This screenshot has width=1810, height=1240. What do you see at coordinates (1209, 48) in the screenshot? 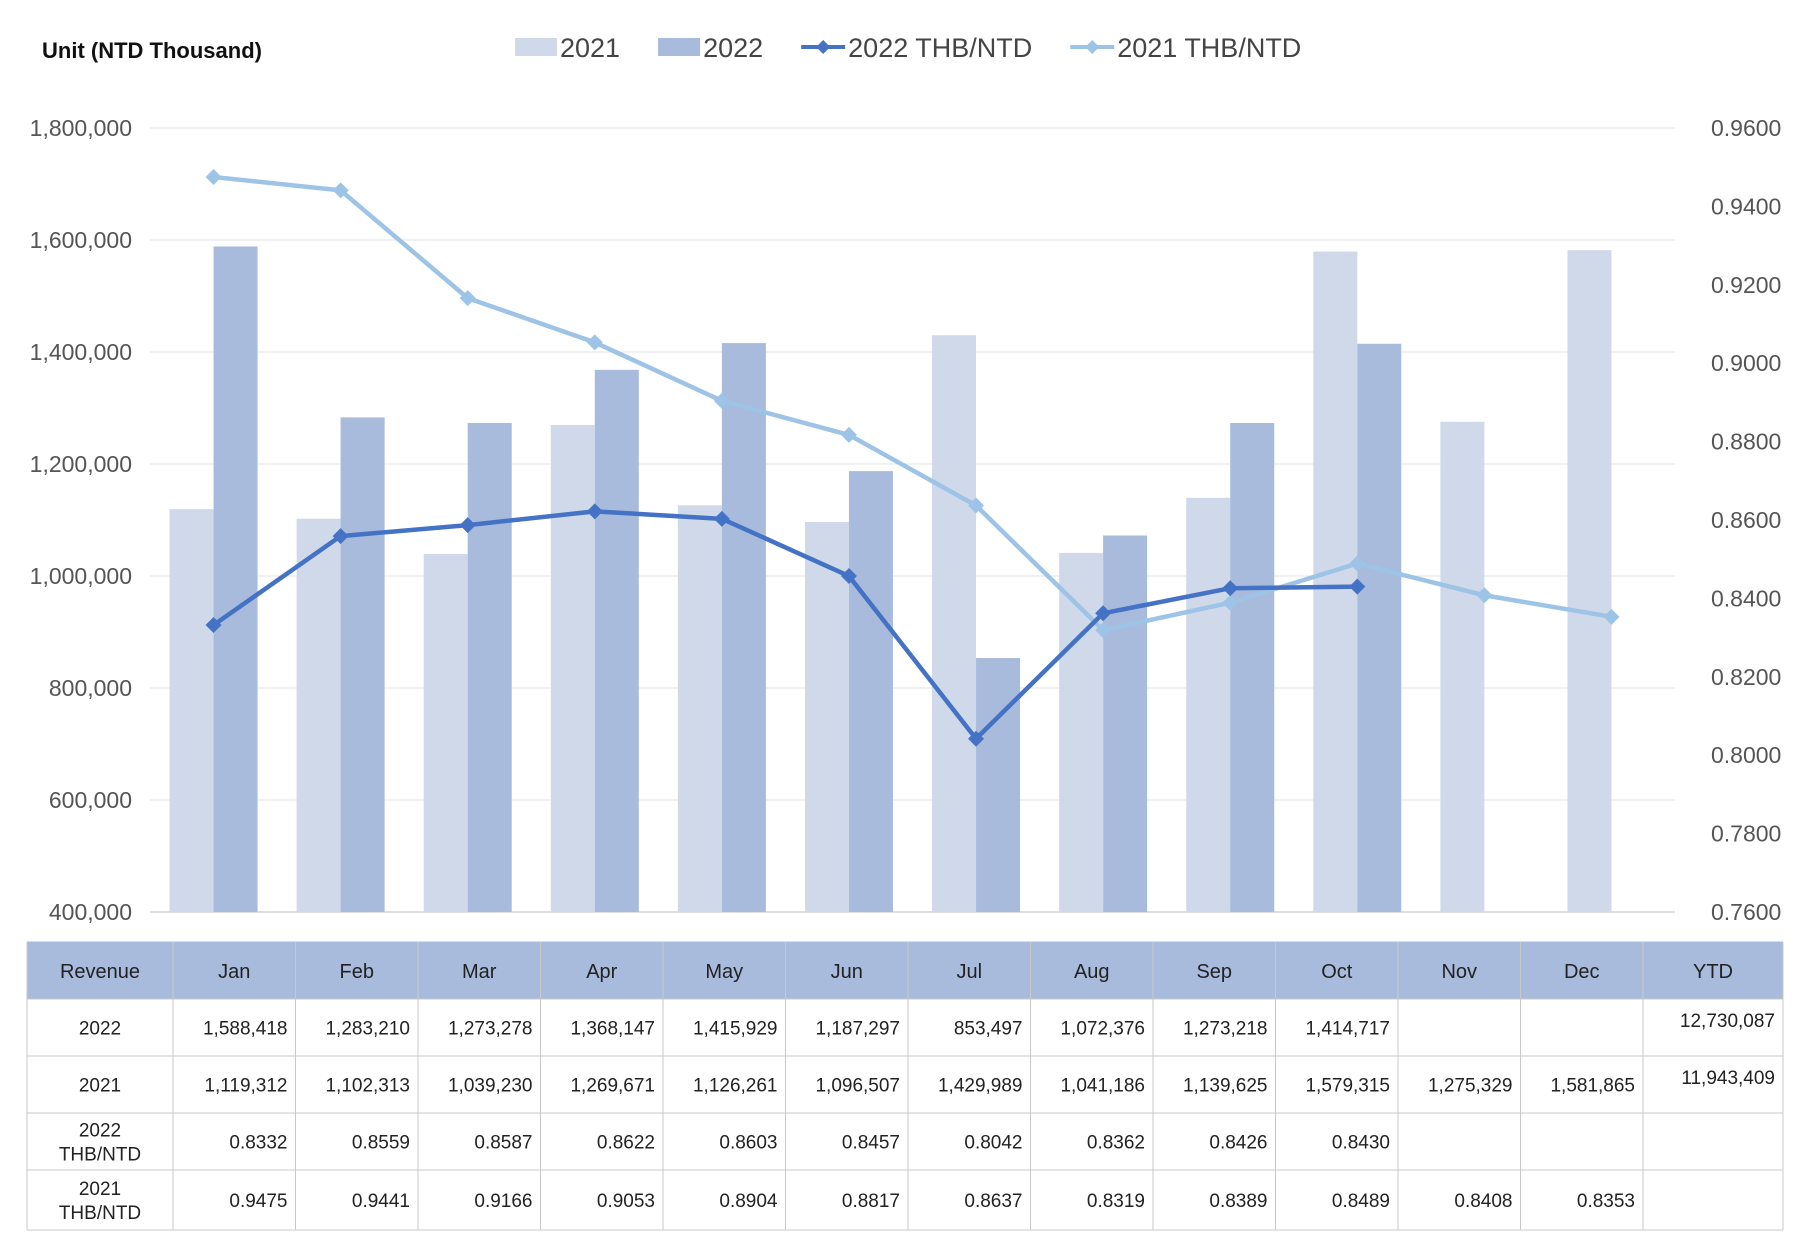
I see `legend-label: 2021 THB/NTD` at bounding box center [1209, 48].